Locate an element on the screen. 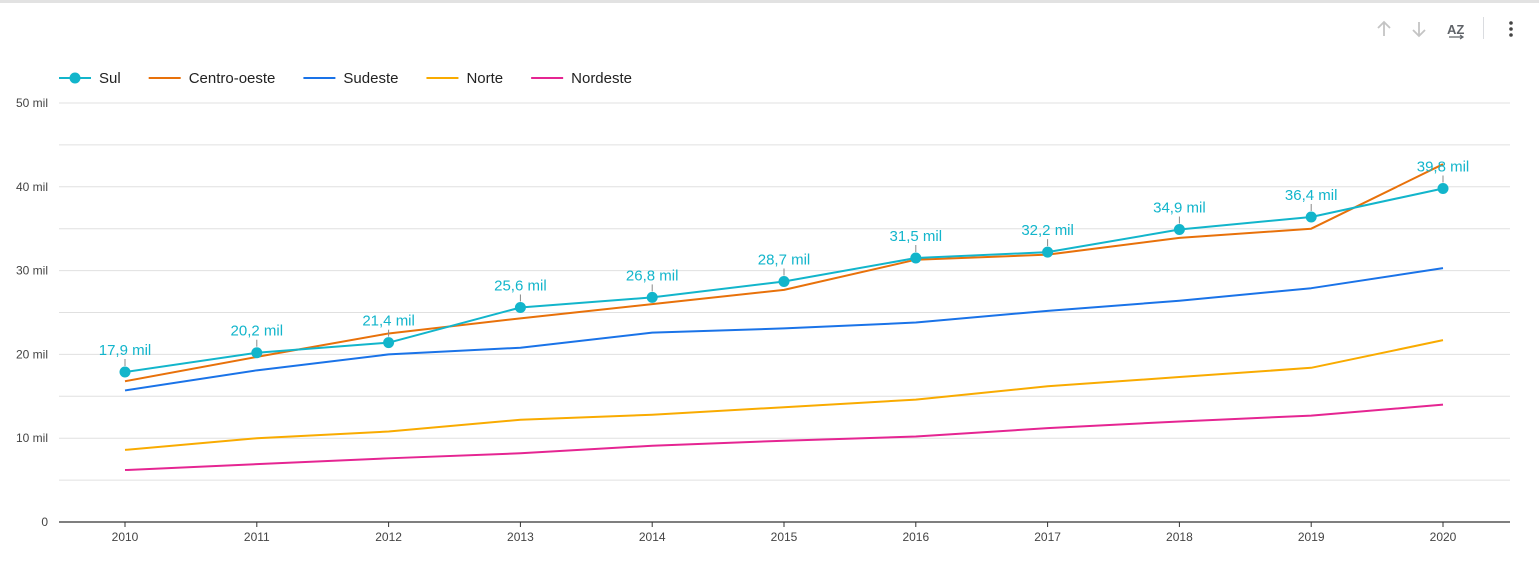 Image resolution: width=1539 pixels, height=577 pixels. data-label: 31,5 mil is located at coordinates (916, 236).